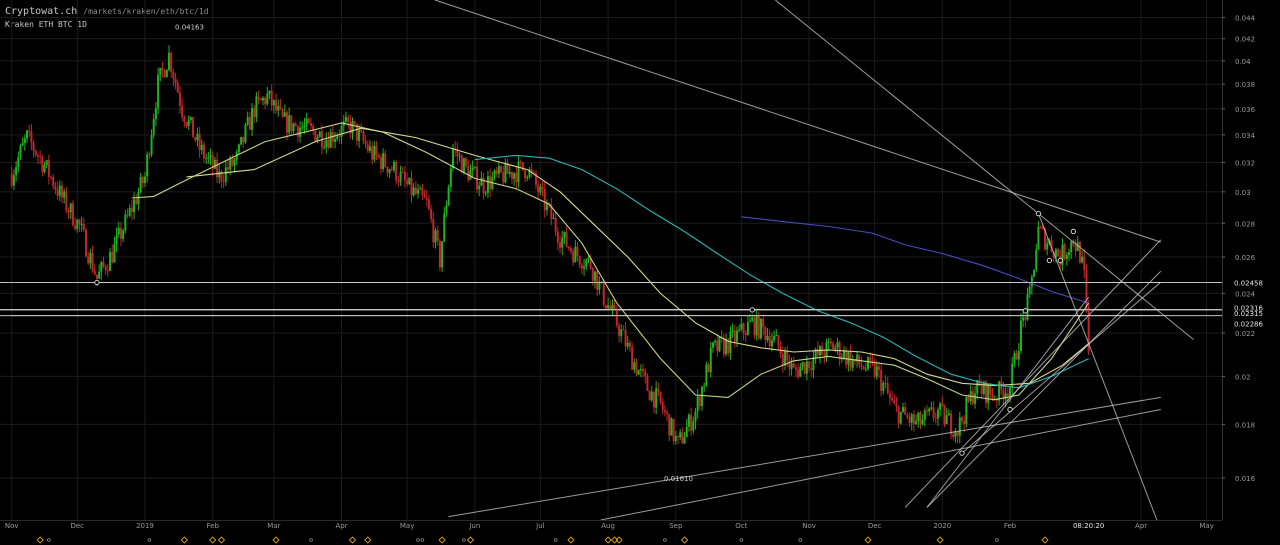 This screenshot has height=545, width=1280. Describe the element at coordinates (1248, 314) in the screenshot. I see `level-label: 0.02315` at that location.